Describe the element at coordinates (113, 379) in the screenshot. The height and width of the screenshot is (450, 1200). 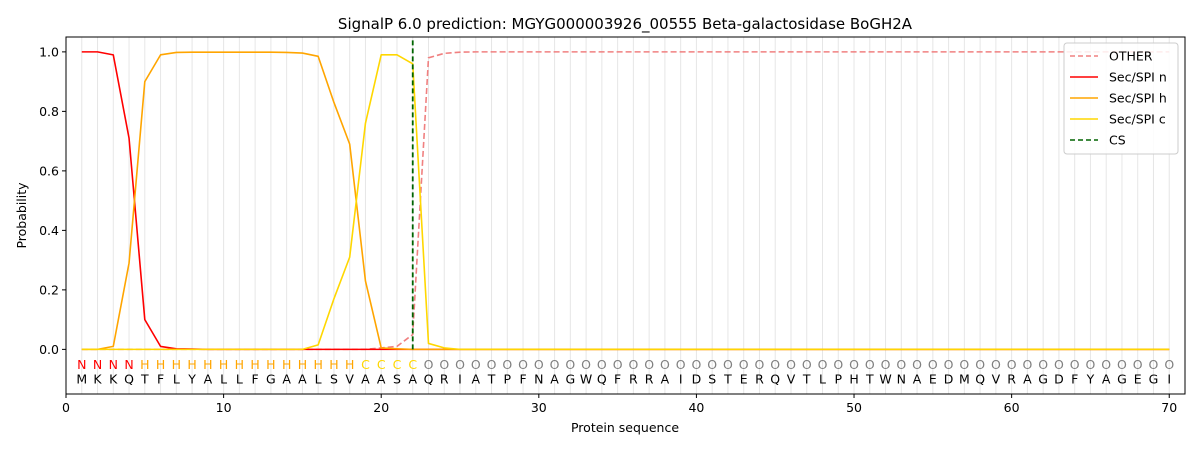
I see `residue-letter: K` at that location.